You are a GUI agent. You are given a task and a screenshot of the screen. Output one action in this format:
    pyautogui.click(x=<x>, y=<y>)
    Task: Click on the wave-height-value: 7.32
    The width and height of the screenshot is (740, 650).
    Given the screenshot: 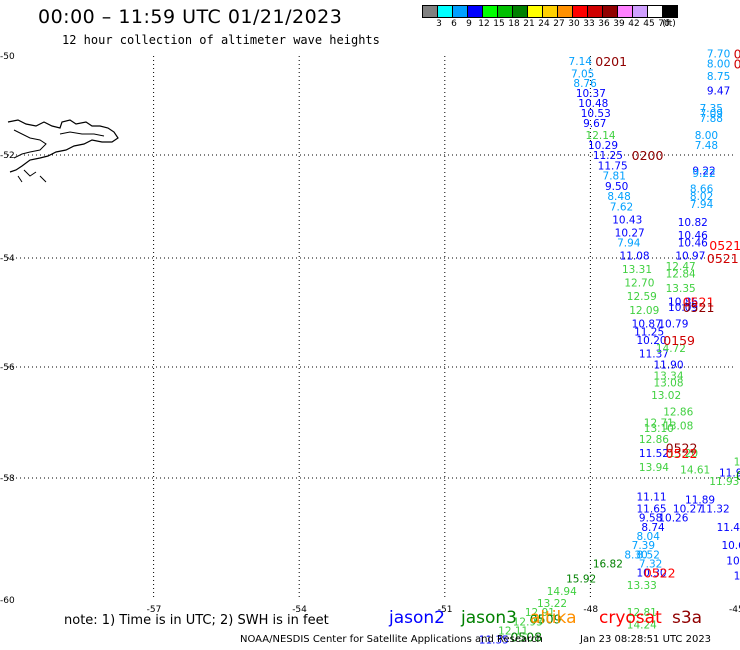 What is the action you would take?
    pyautogui.click(x=650, y=564)
    